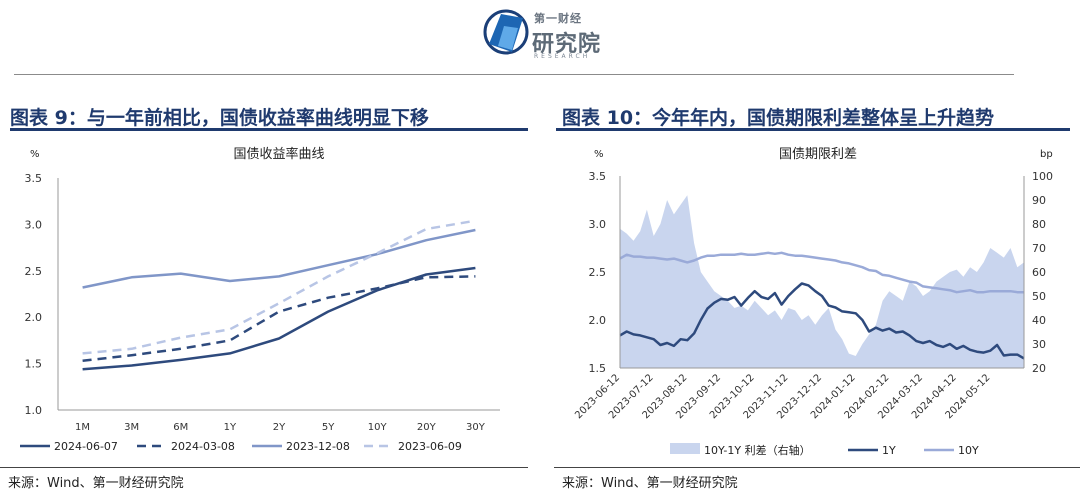  Describe the element at coordinates (86, 446) in the screenshot. I see `legend-label: 2024-06-07` at that location.